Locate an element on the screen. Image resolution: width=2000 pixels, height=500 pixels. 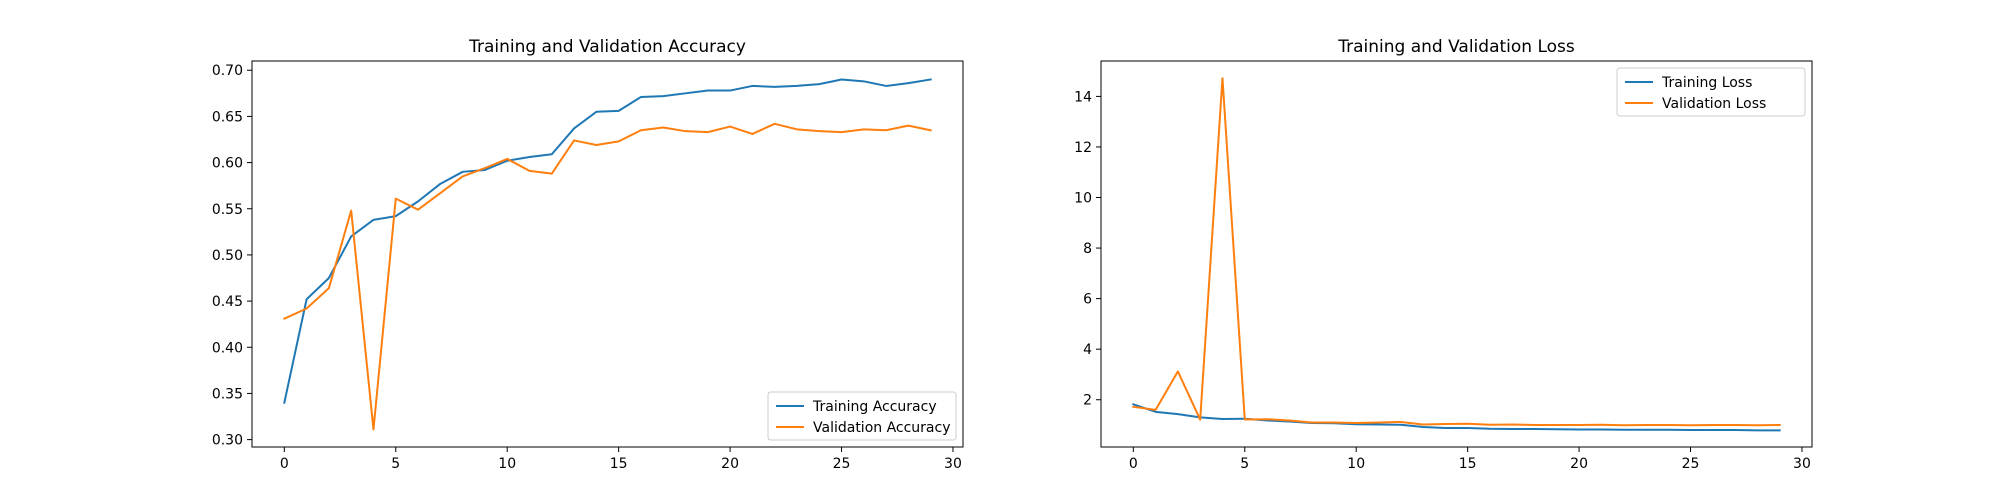
accuracy-legend: Training Accuracy Validation Accuracy is located at coordinates (862, 416).